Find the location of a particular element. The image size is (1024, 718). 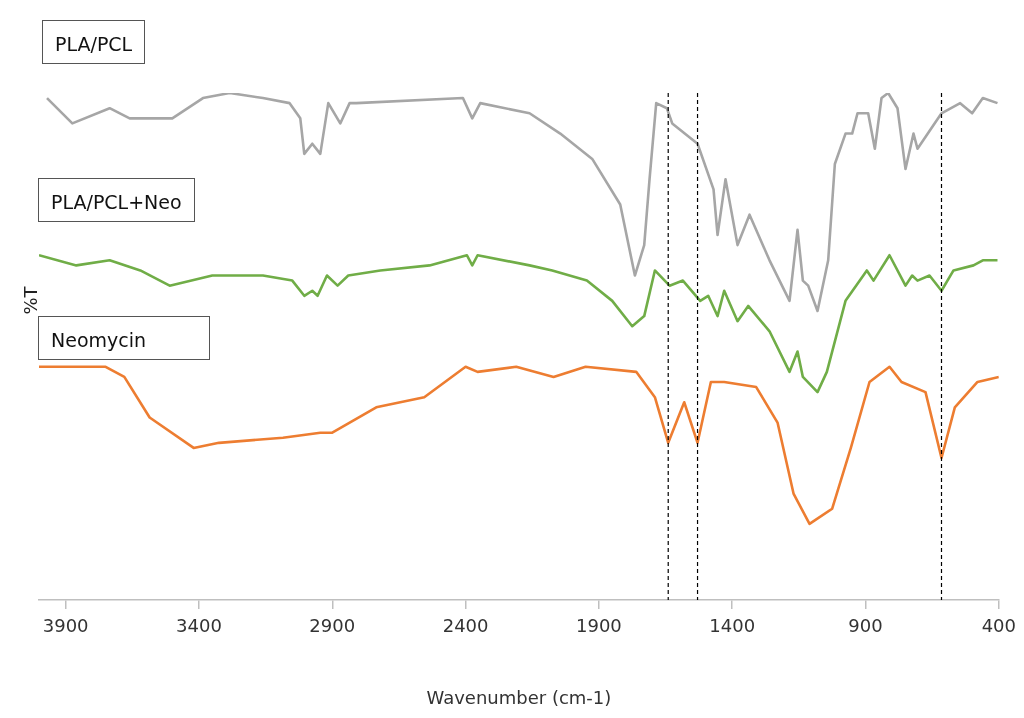

x-tick-label: 1900 is located at coordinates (598, 626).